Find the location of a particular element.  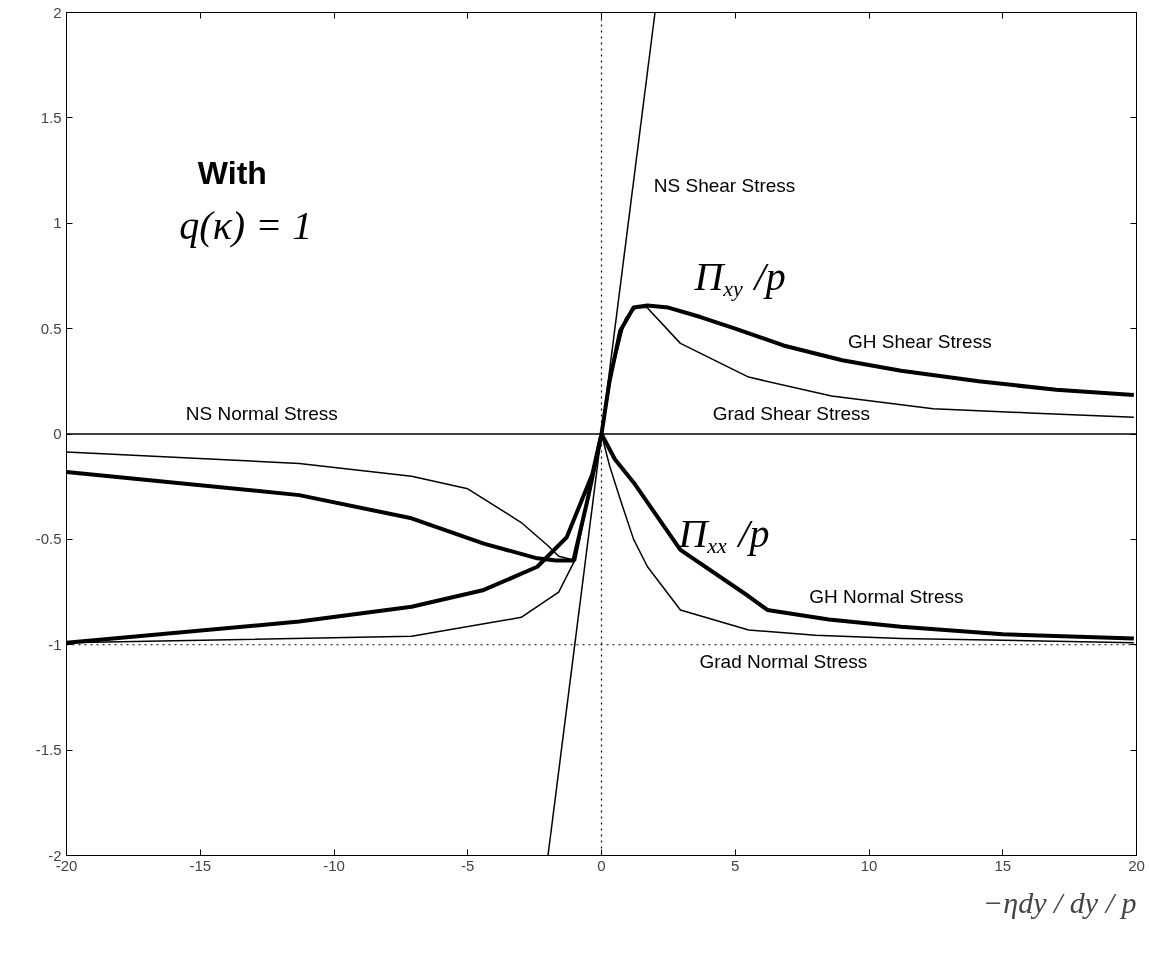

annotation: NS Shear Stress is located at coordinates (724, 185).